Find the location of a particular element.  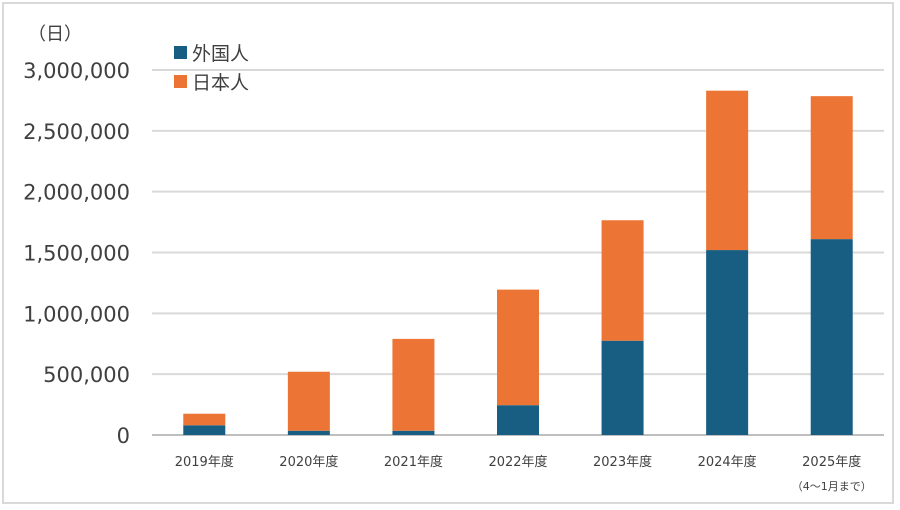

x-tick-label-0: 2019年度 is located at coordinates (204, 462).